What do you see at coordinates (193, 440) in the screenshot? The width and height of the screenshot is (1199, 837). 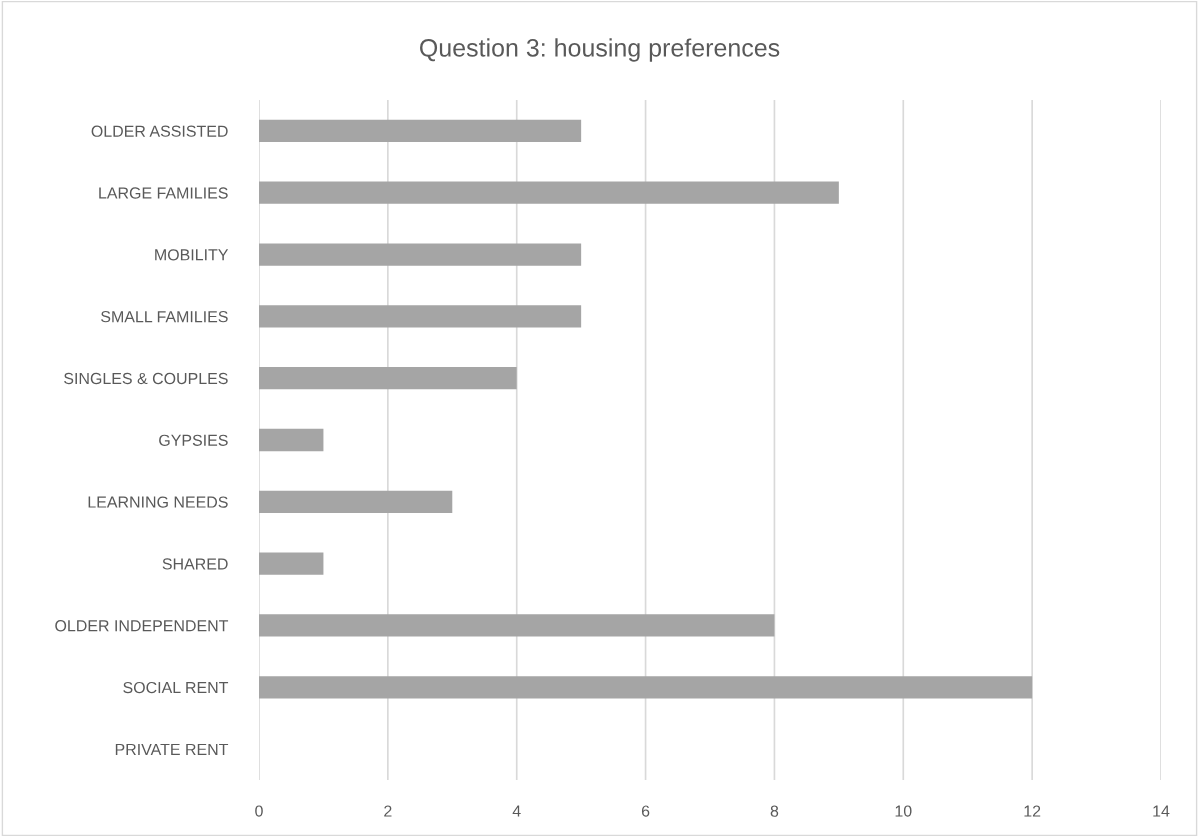 I see `y-tick-label: GYPSIES` at bounding box center [193, 440].